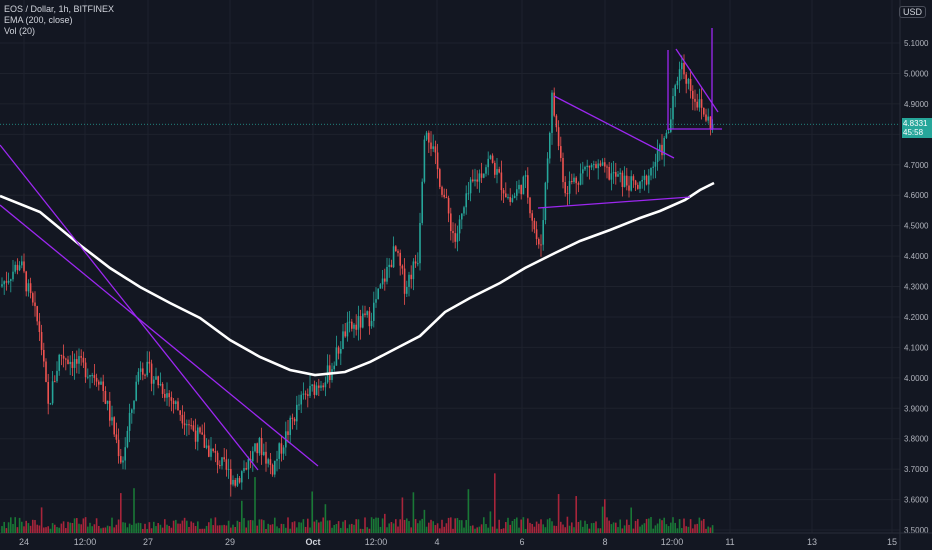 Image resolution: width=932 pixels, height=550 pixels. What do you see at coordinates (912, 12) in the screenshot?
I see `currency-badge: USD` at bounding box center [912, 12].